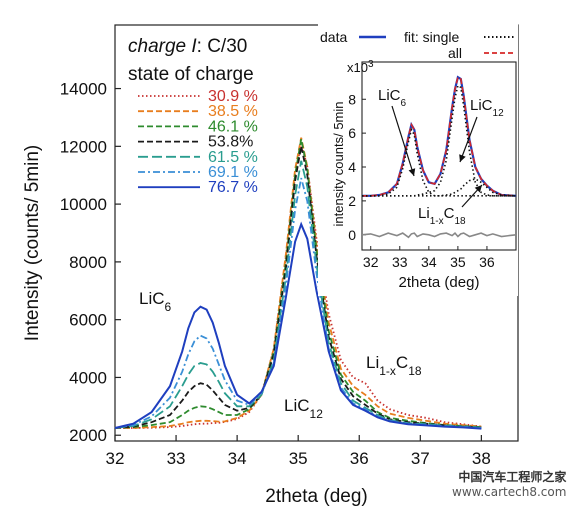 The image size is (568, 524). Describe the element at coordinates (439, 187) in the screenshot. I see `inset-series-single-li1x` at that location.